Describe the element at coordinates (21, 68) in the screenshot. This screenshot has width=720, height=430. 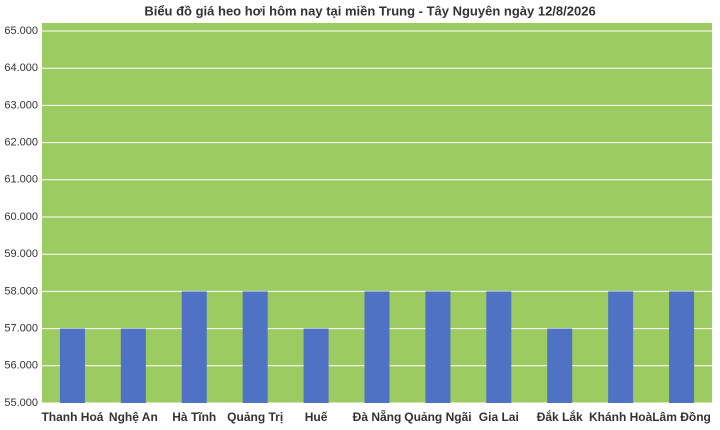
I see `y-tick-label: 64.000` at that location.